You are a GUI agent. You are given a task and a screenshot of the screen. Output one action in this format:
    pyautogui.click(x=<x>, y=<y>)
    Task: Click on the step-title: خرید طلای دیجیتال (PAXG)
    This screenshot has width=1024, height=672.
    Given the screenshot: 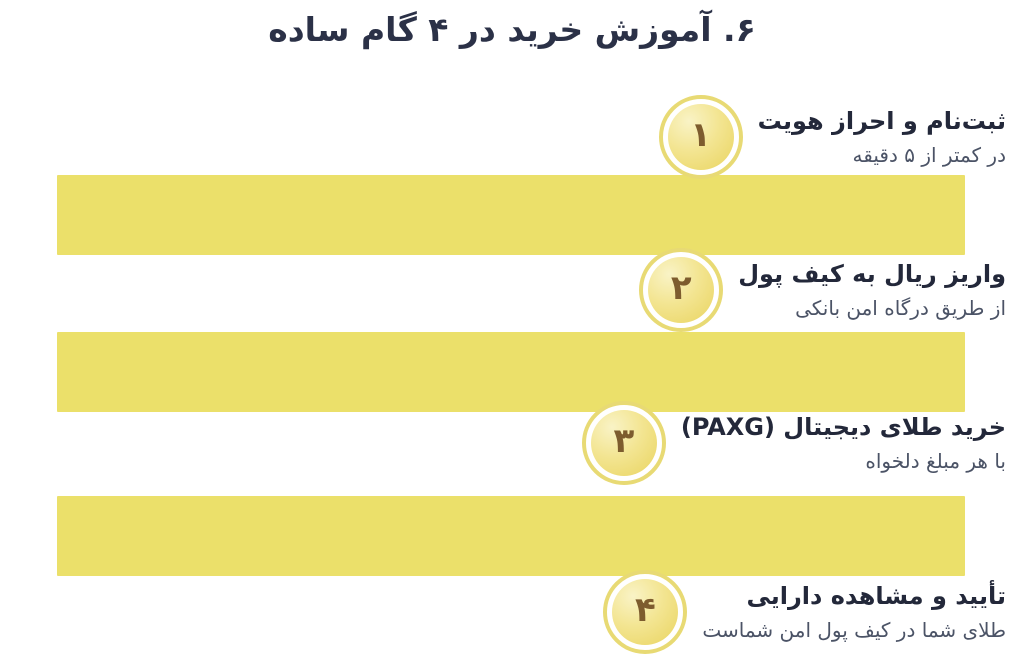 What is the action you would take?
    pyautogui.click(x=843, y=427)
    